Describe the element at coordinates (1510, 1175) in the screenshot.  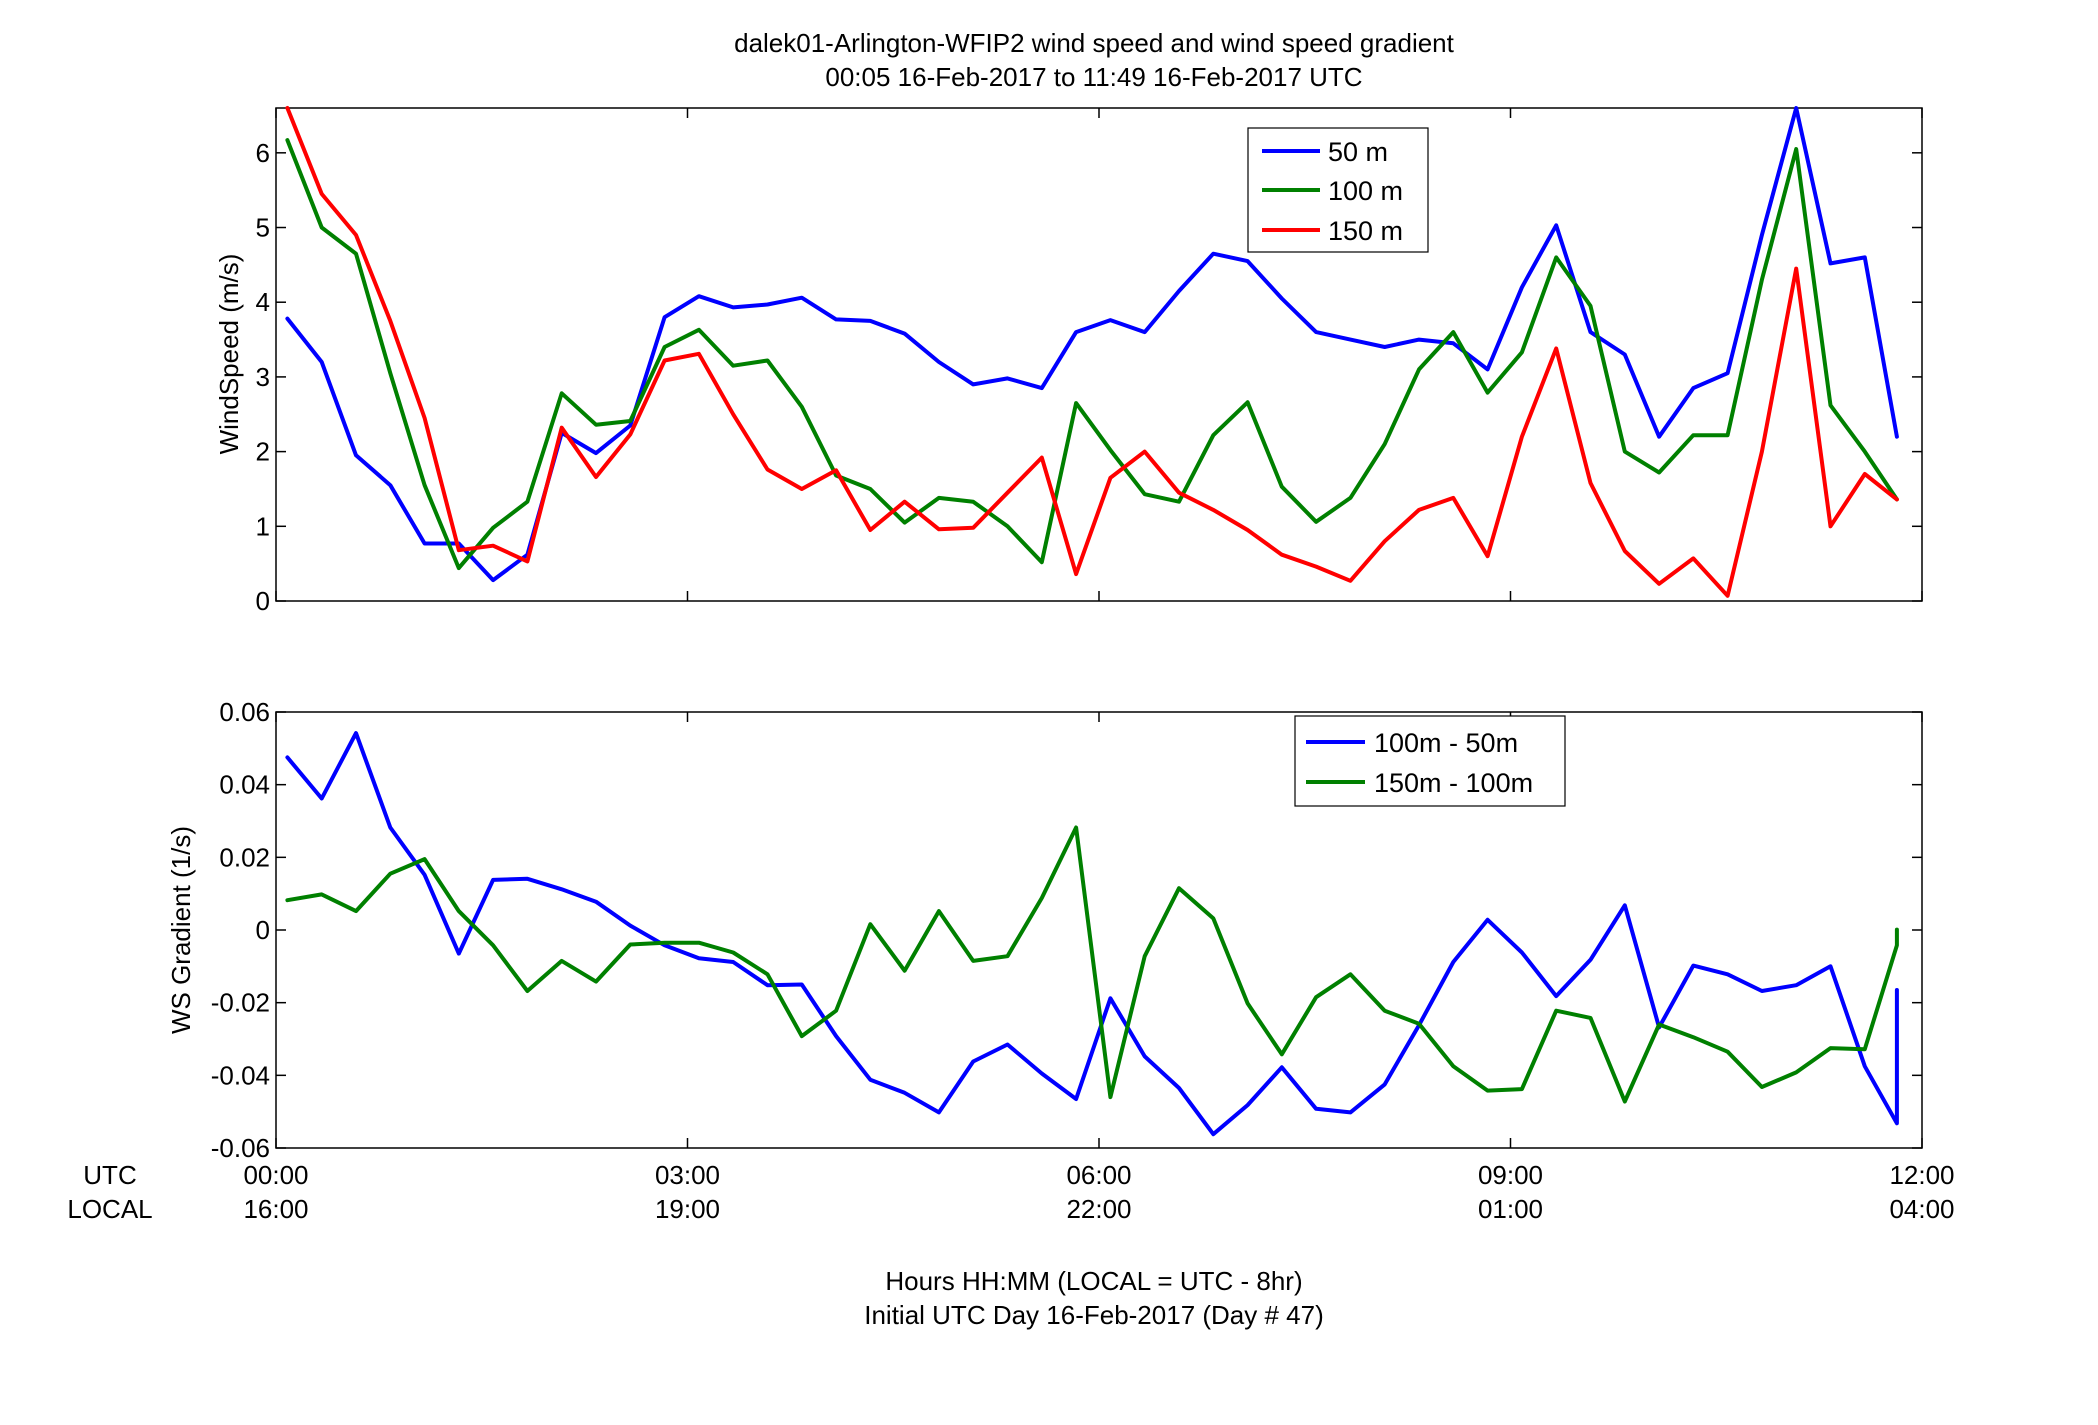
I see `utc-tick-label-3: 09:00` at that location.